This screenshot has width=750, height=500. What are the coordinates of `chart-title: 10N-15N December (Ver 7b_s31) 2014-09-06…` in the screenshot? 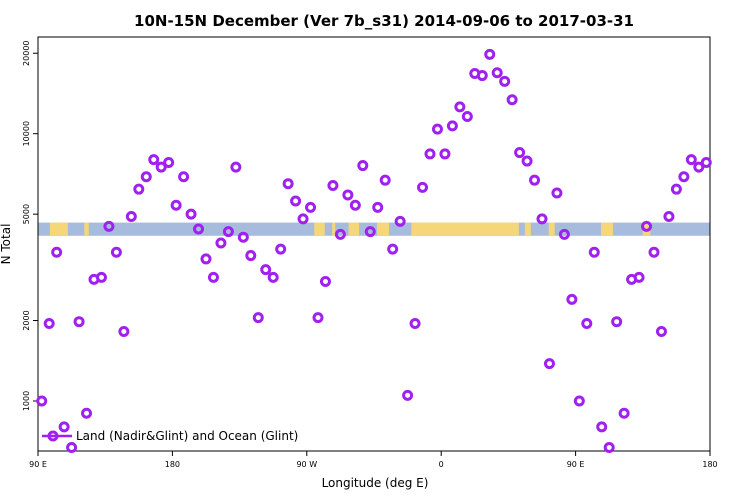 It's located at (384, 21).